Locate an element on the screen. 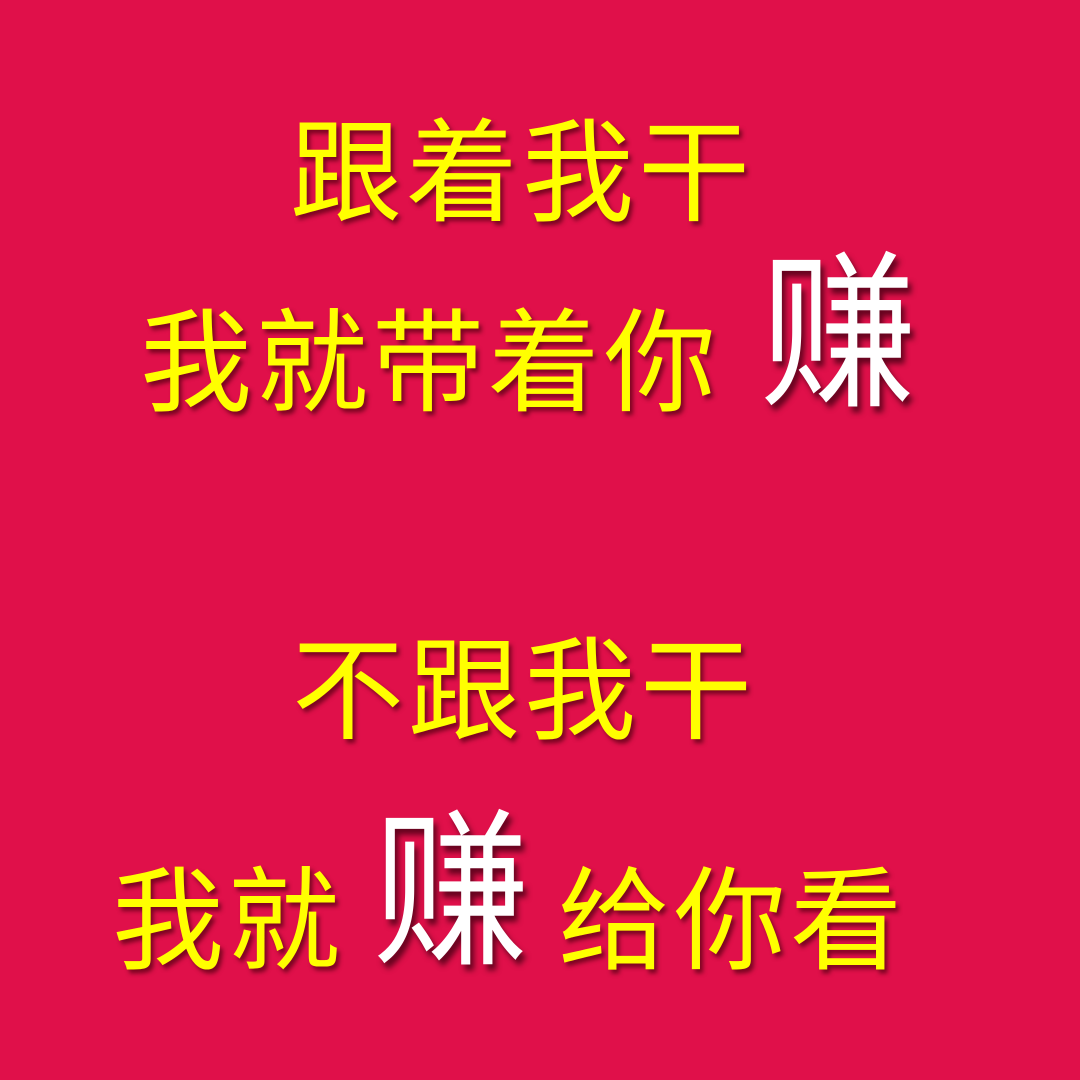  slogan-line-1-text: 跟着我干 is located at coordinates (522, 174).